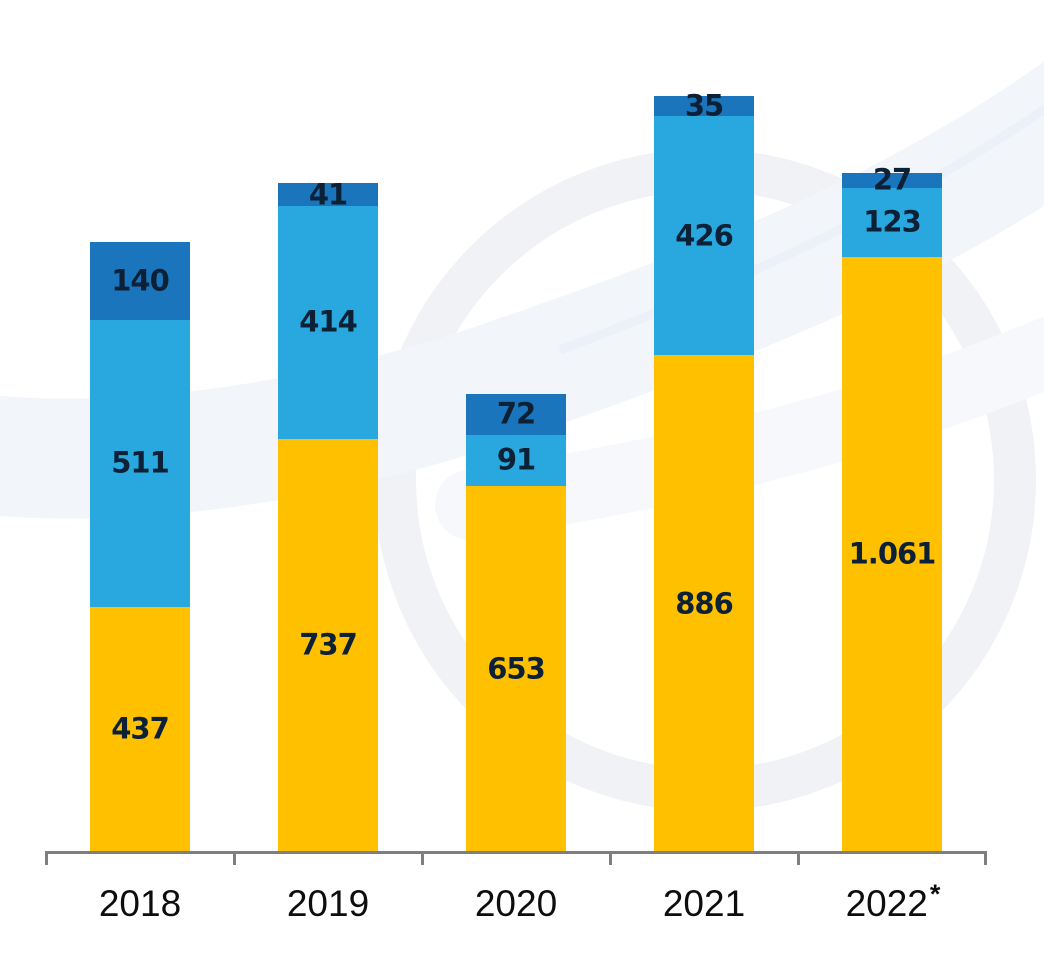  I want to click on bar-2021-middle-segment: 426, so click(704, 235).